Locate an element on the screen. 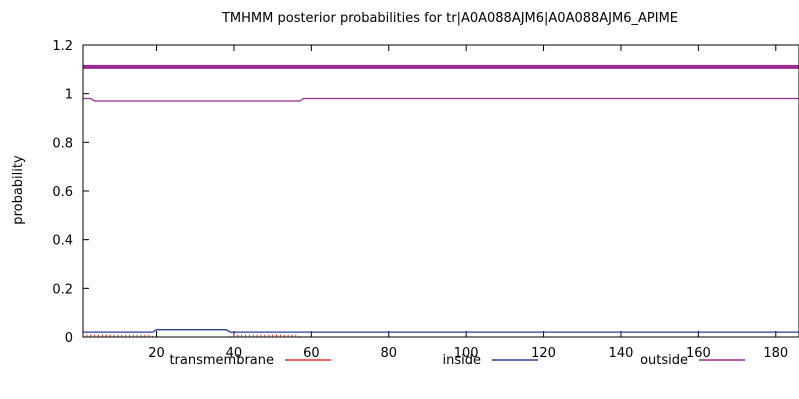  x-tick-label: 140 is located at coordinates (621, 353).